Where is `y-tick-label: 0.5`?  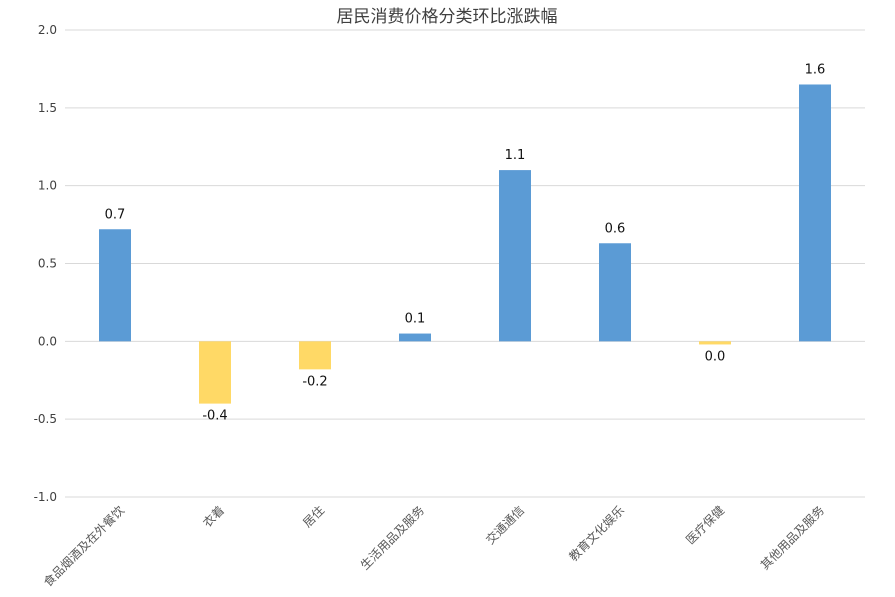 y-tick-label: 0.5 is located at coordinates (47, 264).